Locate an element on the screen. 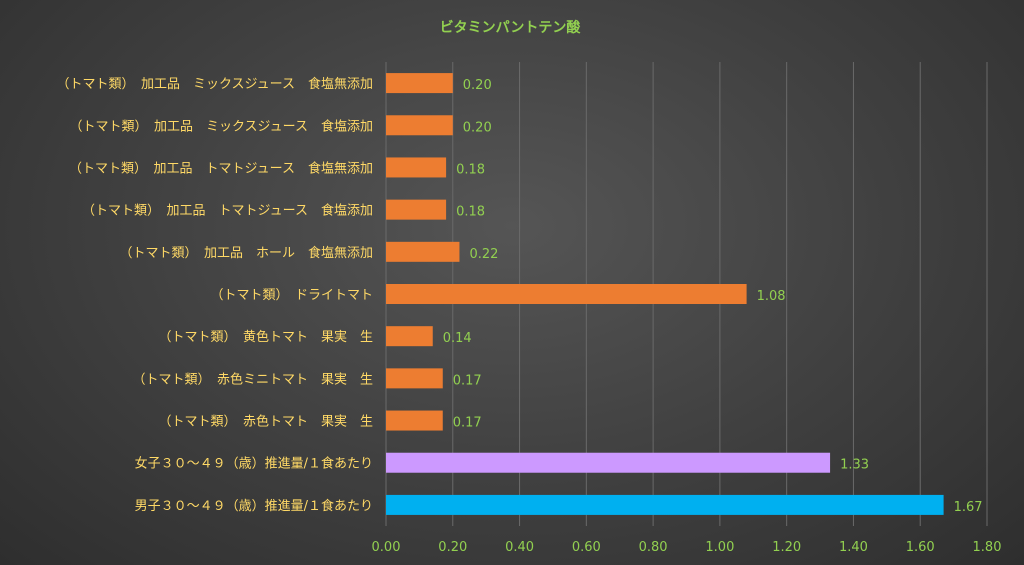 The height and width of the screenshot is (565, 1024). x-tick-label: 1.40 is located at coordinates (853, 547).